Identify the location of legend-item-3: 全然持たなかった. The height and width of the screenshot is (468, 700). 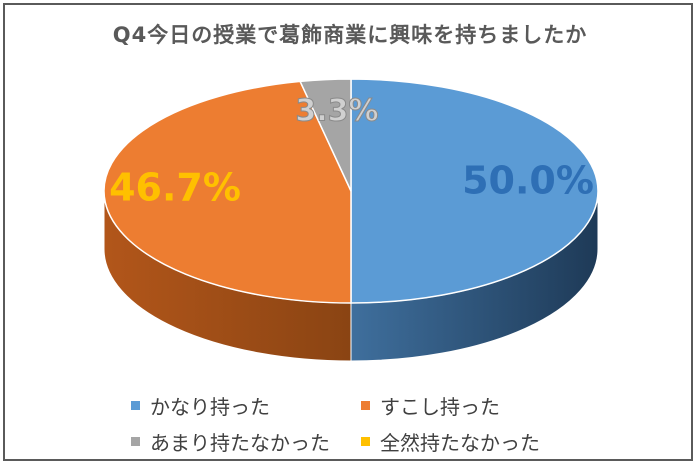
(450, 441).